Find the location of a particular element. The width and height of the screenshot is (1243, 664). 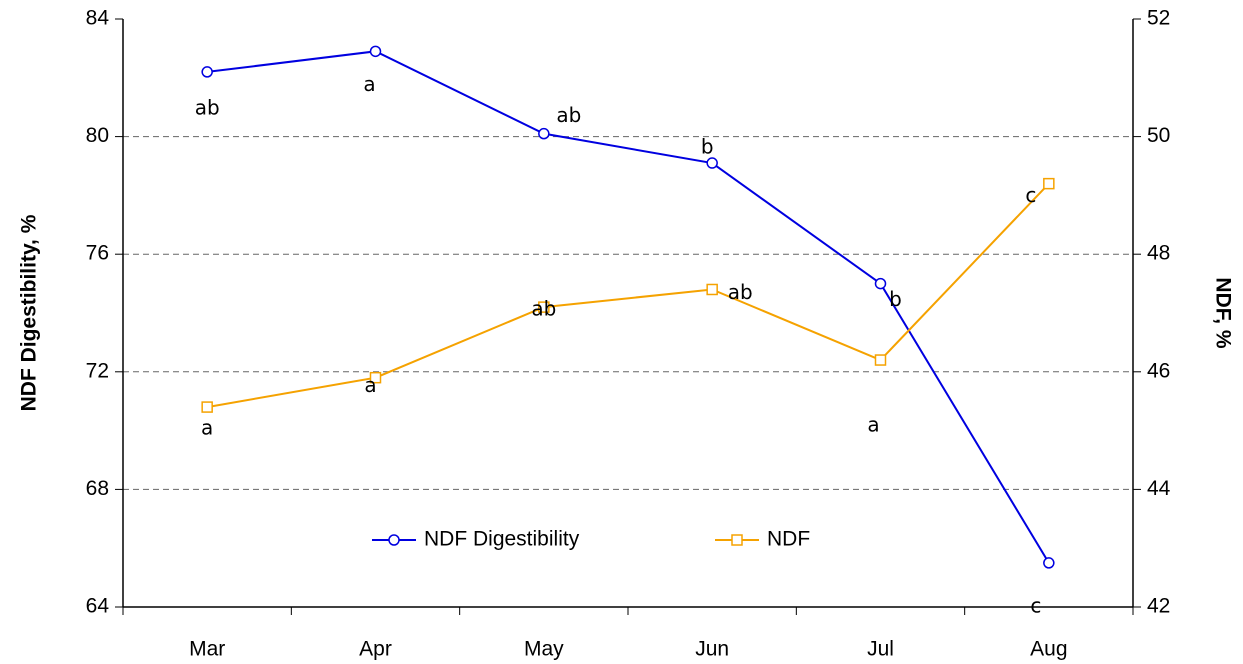

y-axis-title: NDF Digestibility, % is located at coordinates (29, 312).